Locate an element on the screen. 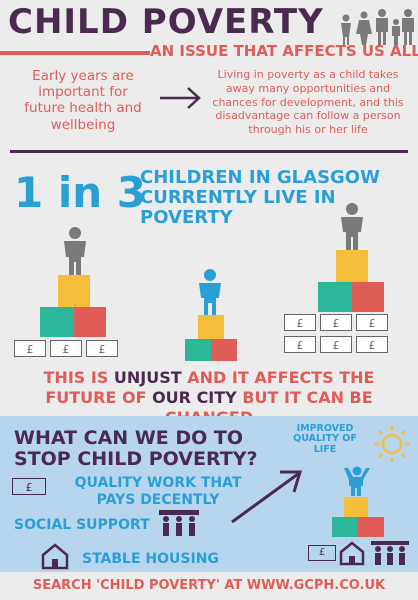 The width and height of the screenshot is (418, 600). page-title: CHILD POVERTY is located at coordinates (166, 22).